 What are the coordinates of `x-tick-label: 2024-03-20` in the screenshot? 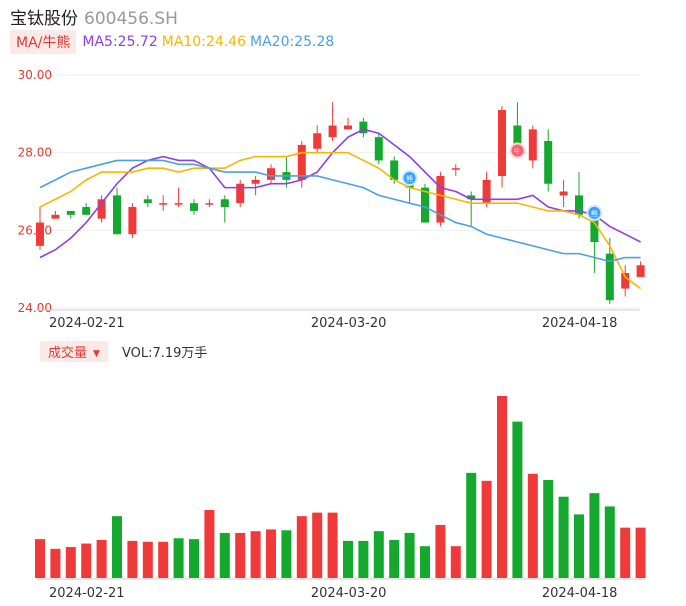 It's located at (349, 323).